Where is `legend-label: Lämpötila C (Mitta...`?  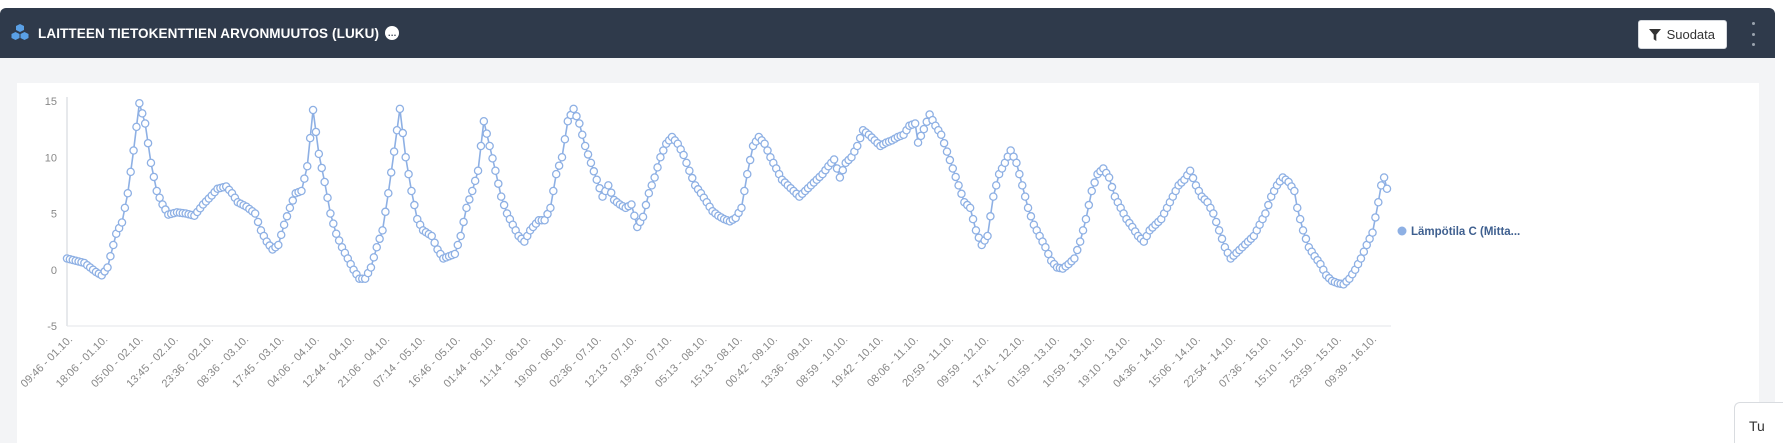 legend-label: Lämpötila C (Mitta... is located at coordinates (1465, 232).